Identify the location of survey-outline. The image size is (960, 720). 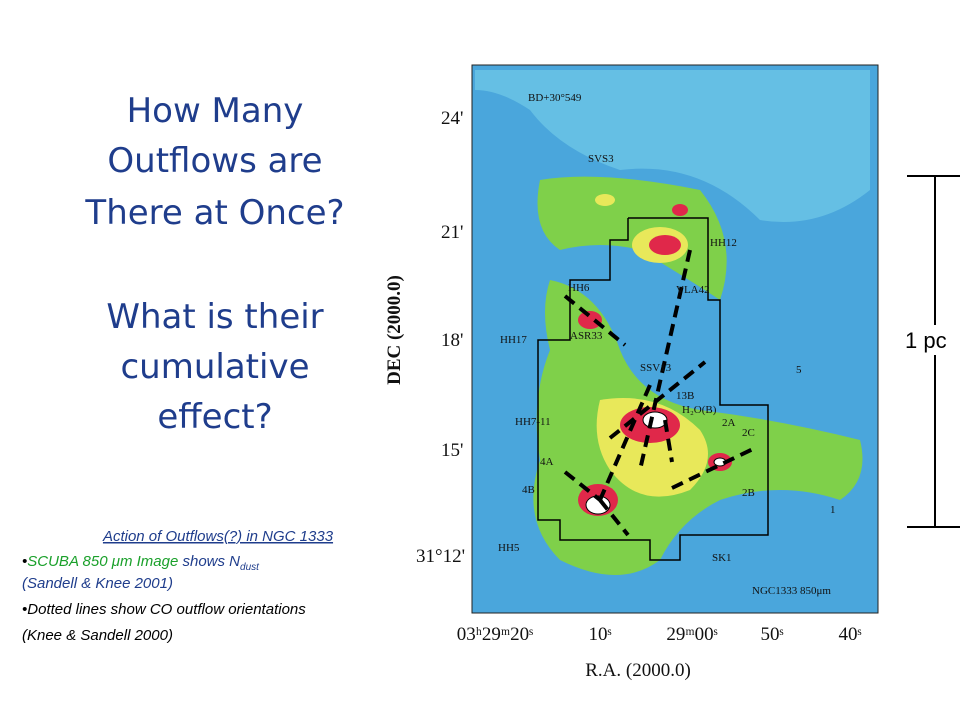
(653, 389).